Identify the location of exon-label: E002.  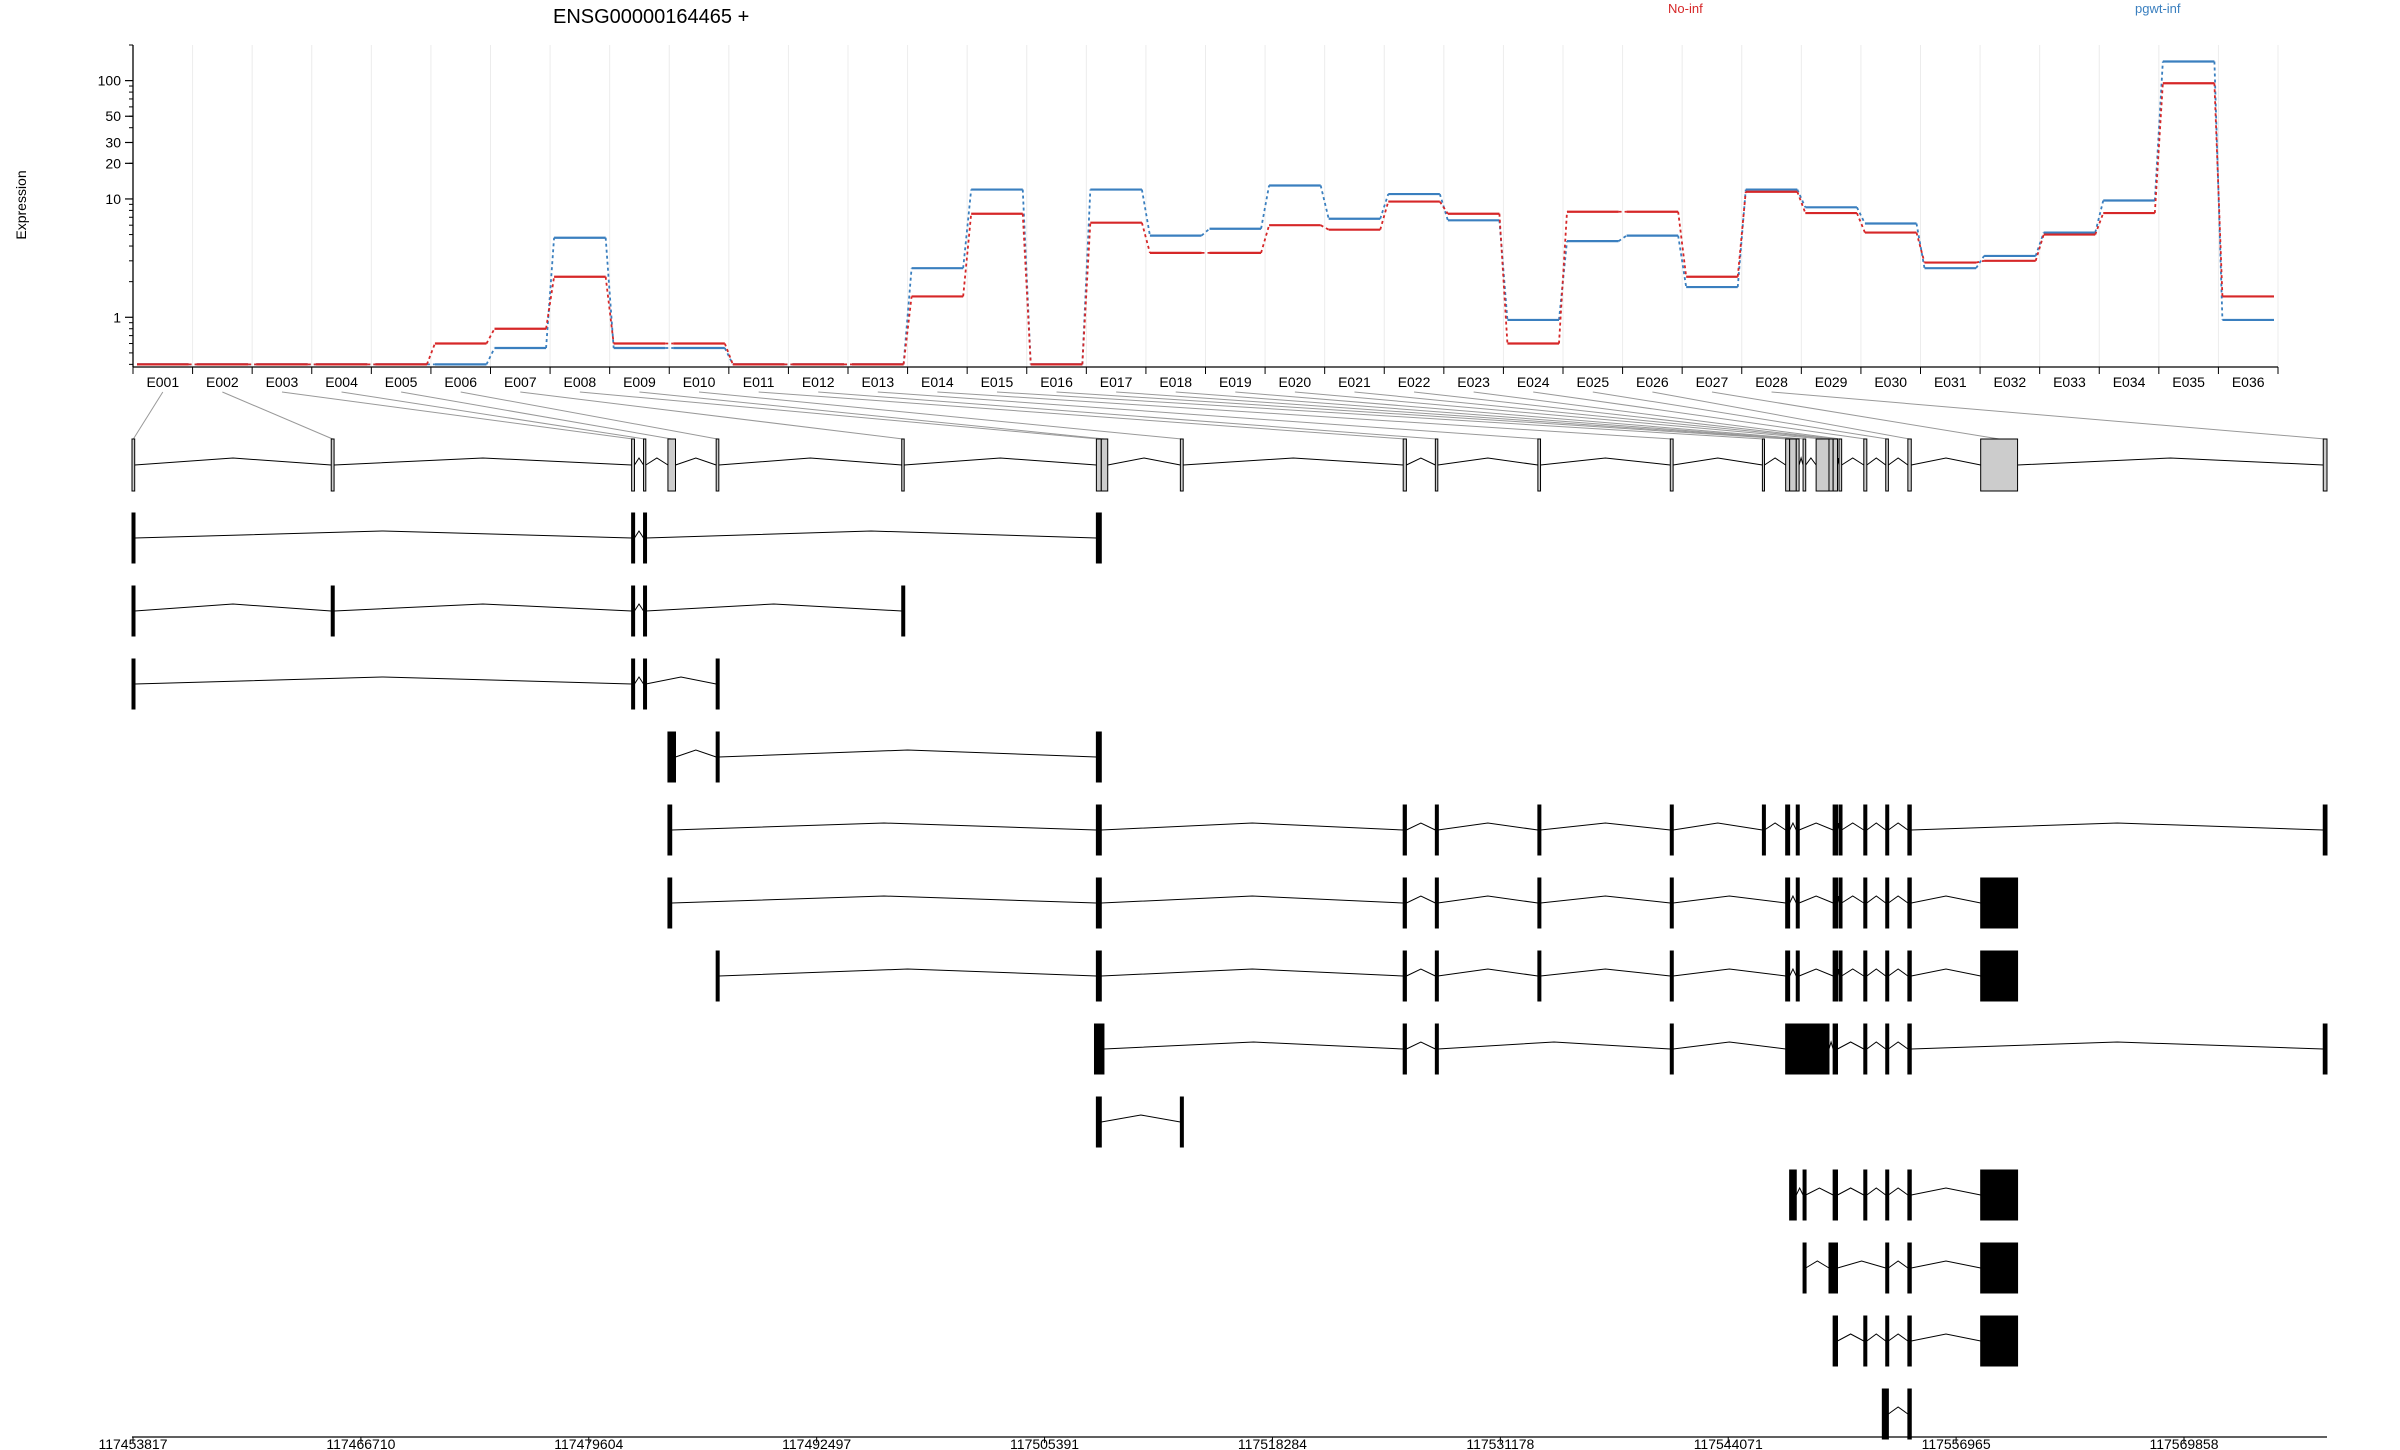
(222, 382).